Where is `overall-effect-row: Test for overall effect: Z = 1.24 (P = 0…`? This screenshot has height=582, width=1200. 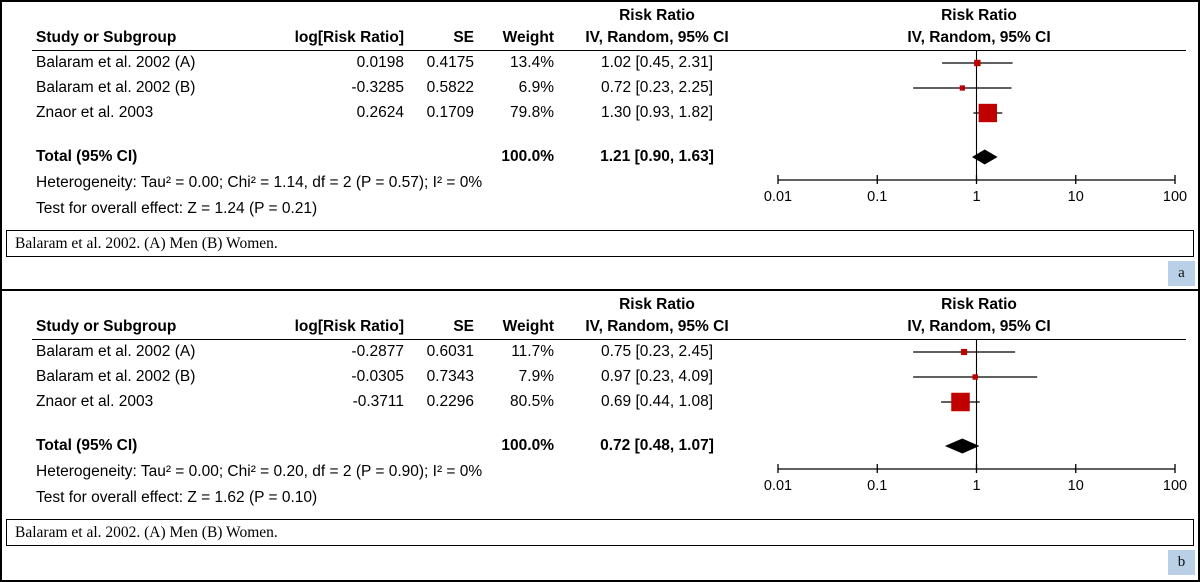 overall-effect-row: Test for overall effect: Z = 1.24 (P = 0… is located at coordinates (600, 209).